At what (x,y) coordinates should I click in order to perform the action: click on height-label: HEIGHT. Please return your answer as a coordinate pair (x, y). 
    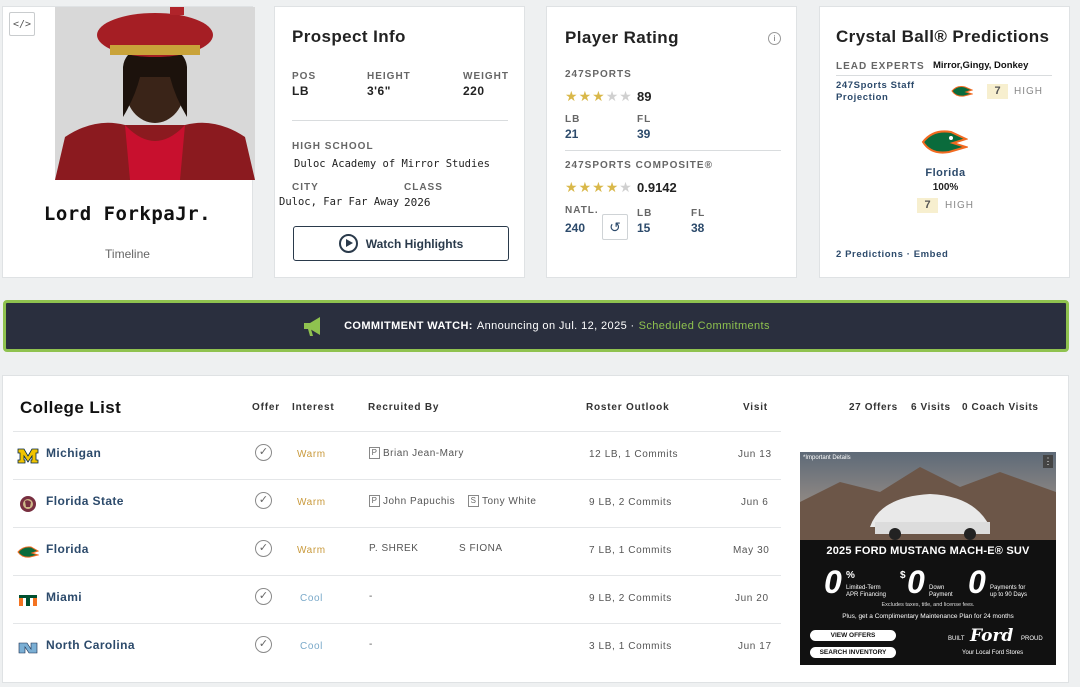
    Looking at the image, I should click on (389, 76).